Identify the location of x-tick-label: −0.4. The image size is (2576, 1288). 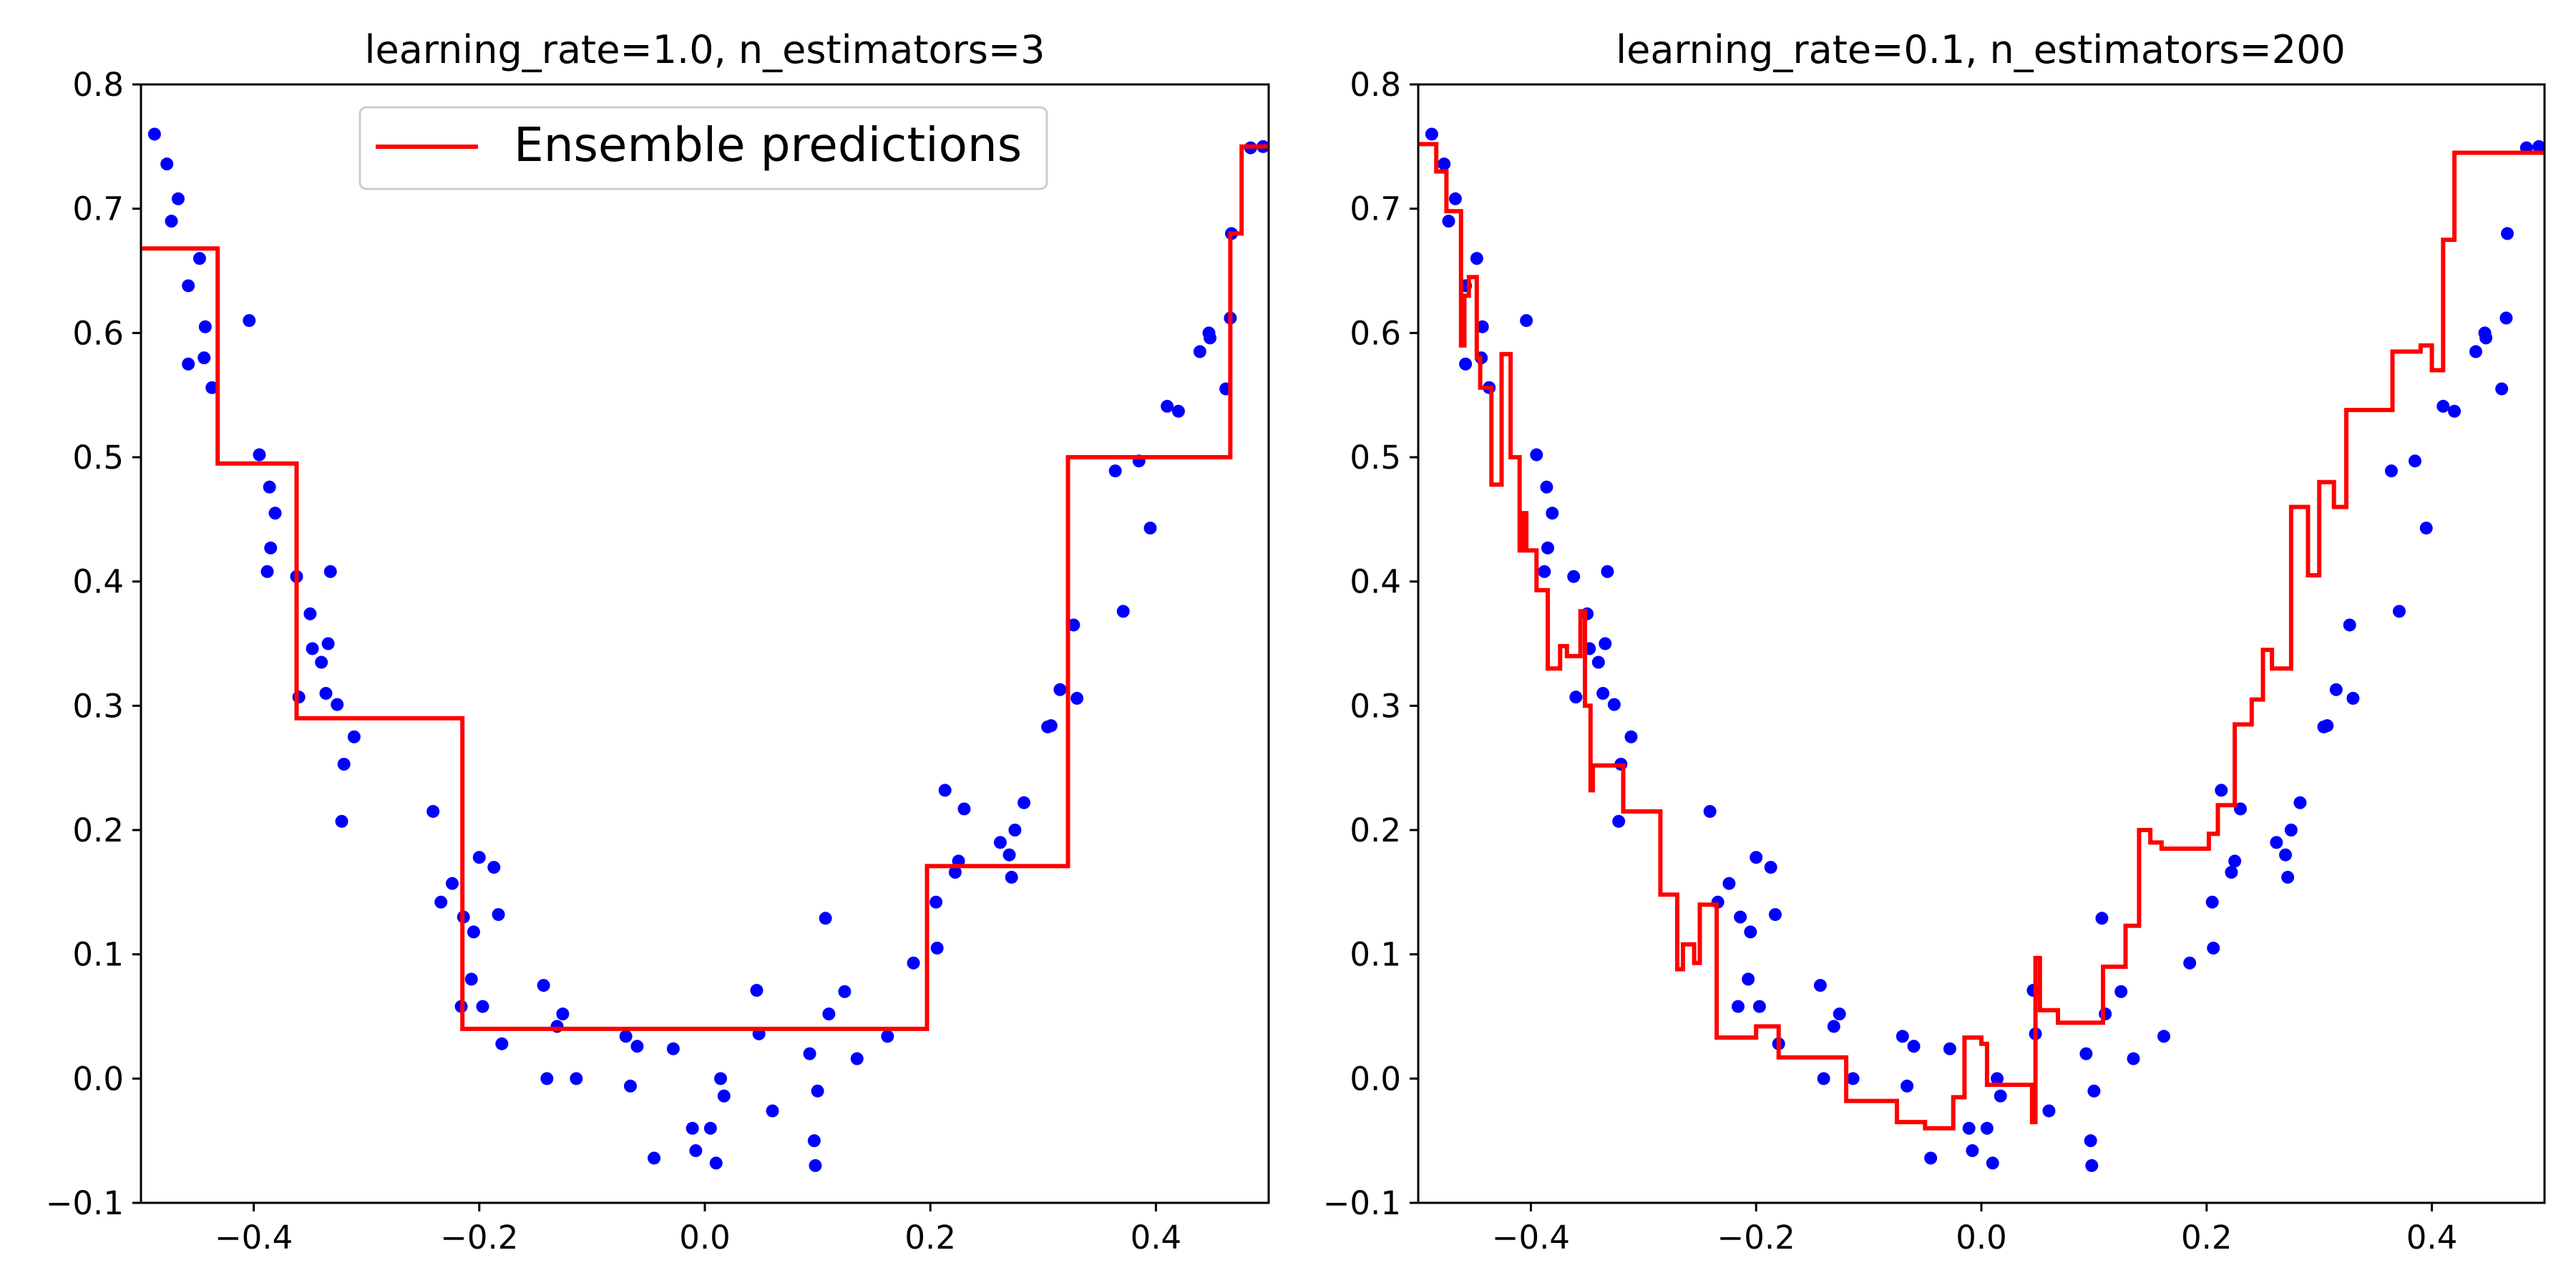
(1531, 1238).